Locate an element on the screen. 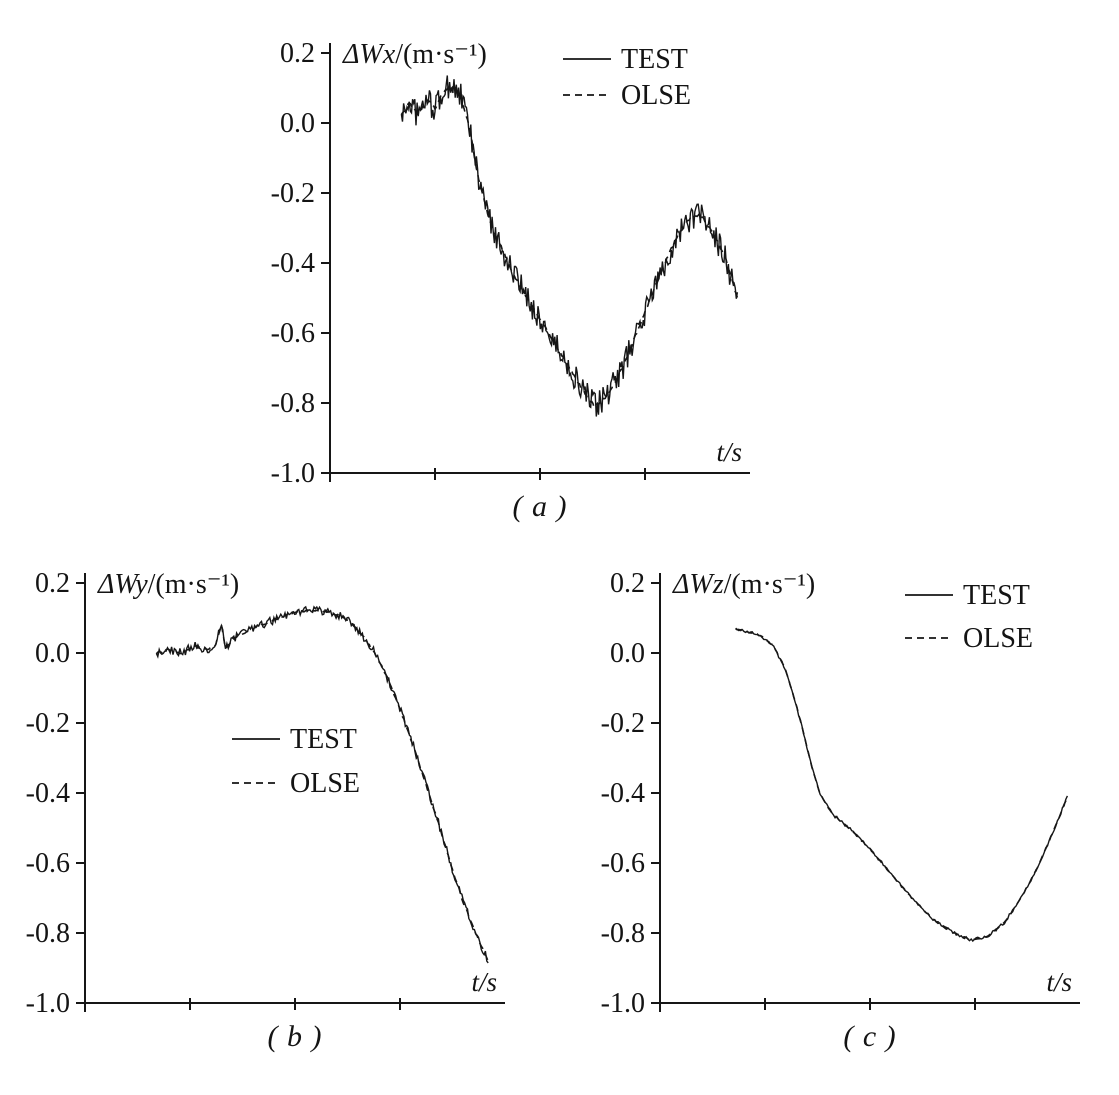  y-axis-title: ΔWz/(m·s⁻¹) is located at coordinates (743, 584).